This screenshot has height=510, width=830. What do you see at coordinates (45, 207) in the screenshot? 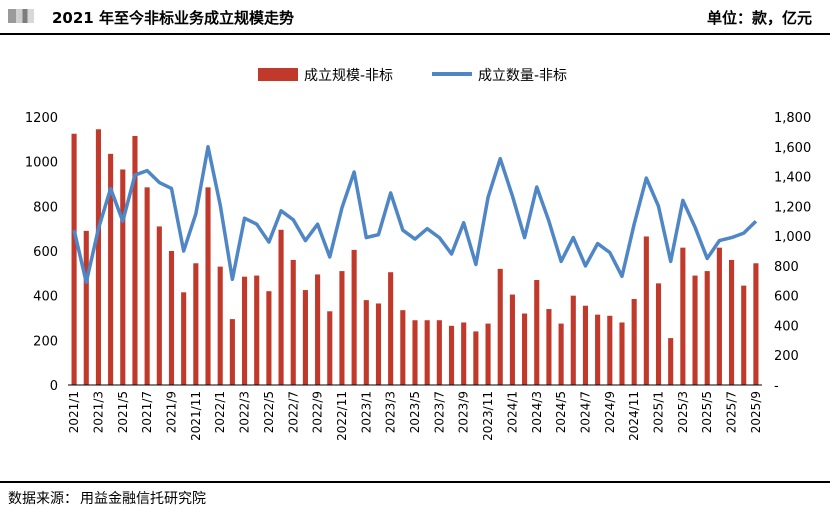
I see `left-tick-label: 800` at bounding box center [45, 207].